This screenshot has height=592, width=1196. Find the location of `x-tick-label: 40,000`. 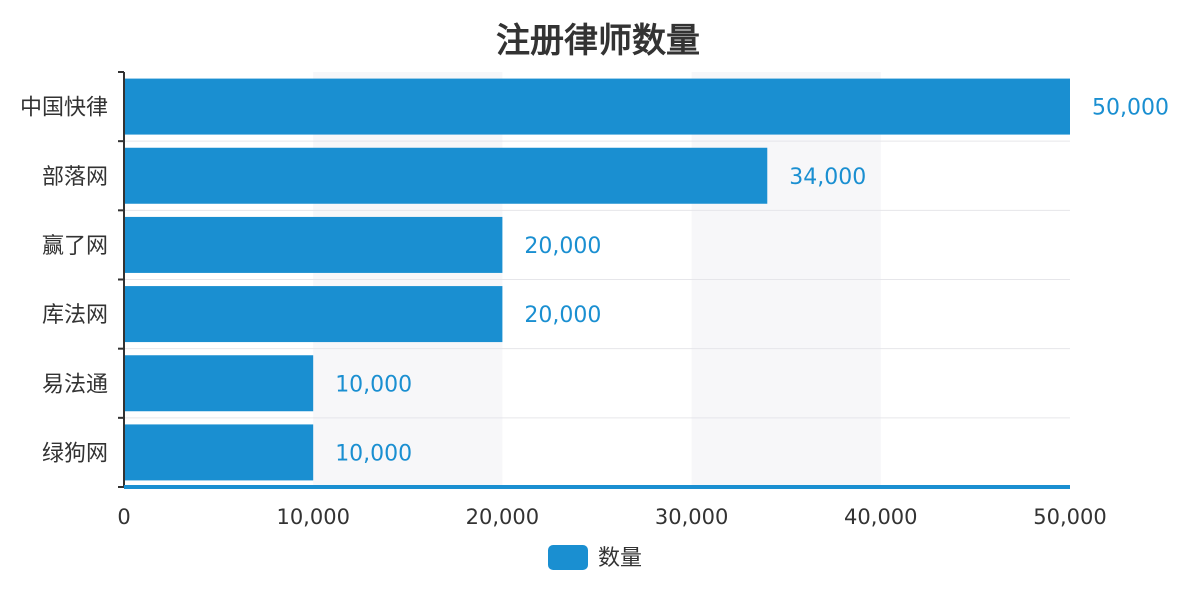

x-tick-label: 40,000 is located at coordinates (880, 517).